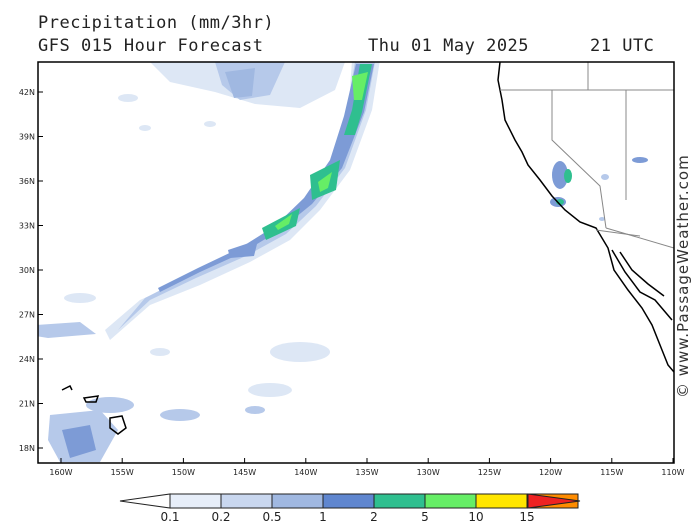  What do you see at coordinates (550, 472) in the screenshot?
I see `lon-label: 120W` at bounding box center [550, 472].